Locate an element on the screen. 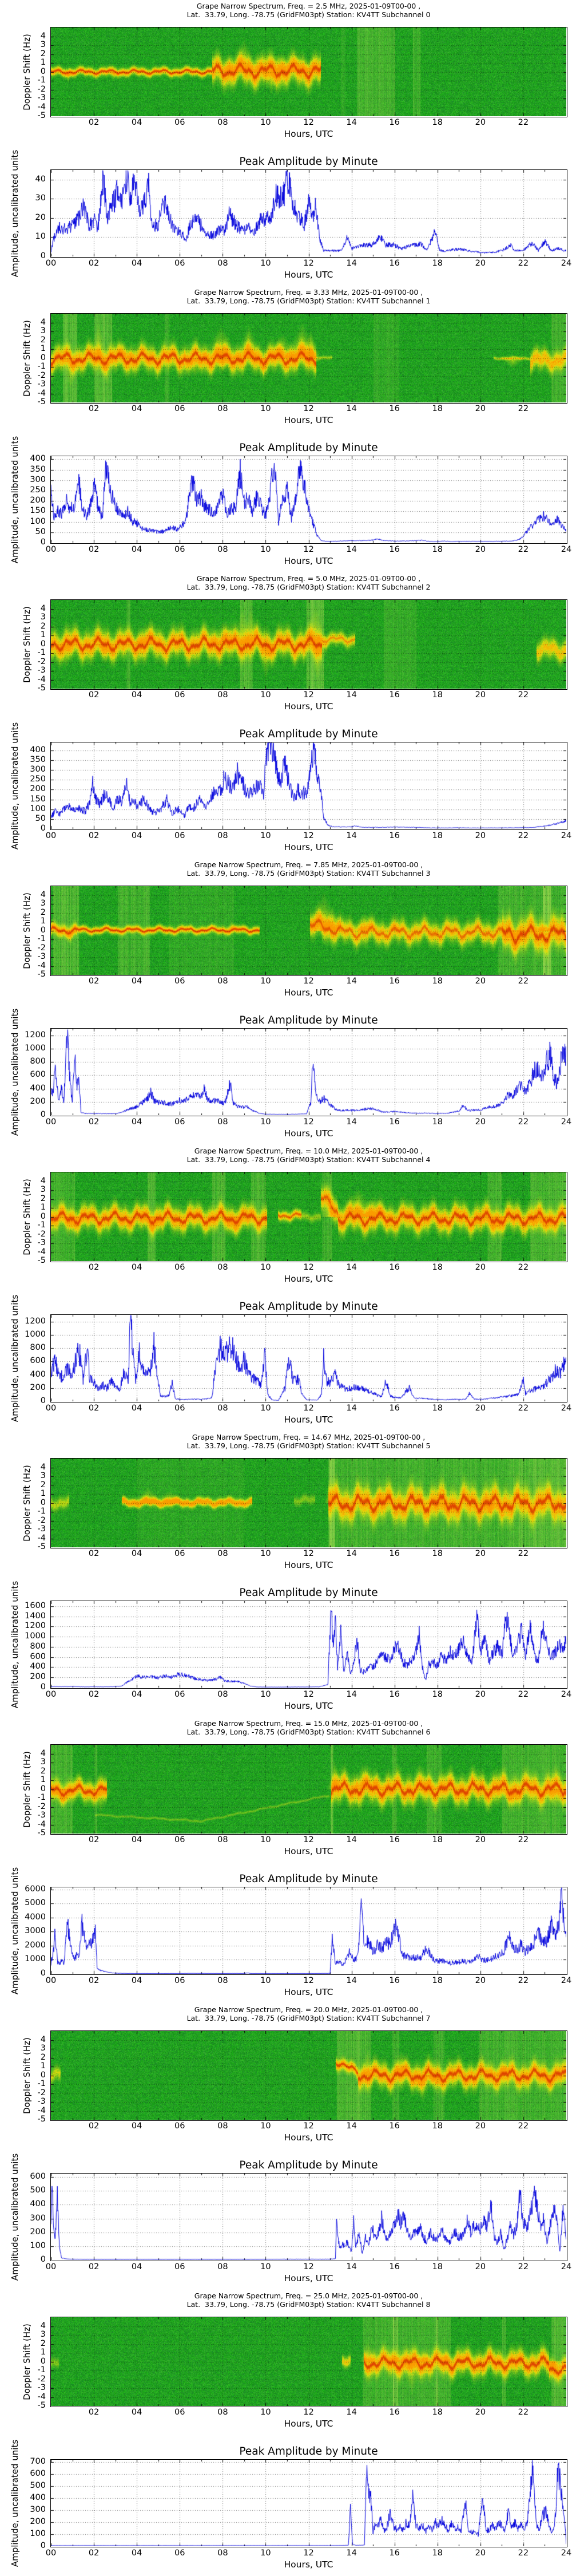 This screenshot has width=572, height=2576. y-tick-label: 1600 is located at coordinates (35, 1605).